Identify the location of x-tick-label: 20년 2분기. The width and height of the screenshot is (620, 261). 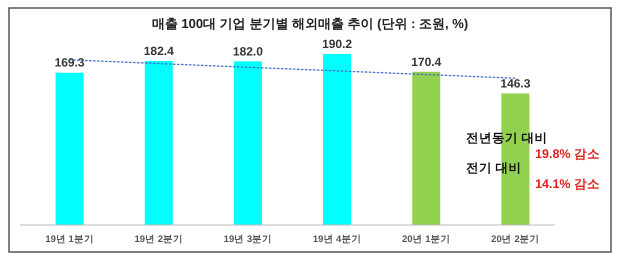
(515, 239).